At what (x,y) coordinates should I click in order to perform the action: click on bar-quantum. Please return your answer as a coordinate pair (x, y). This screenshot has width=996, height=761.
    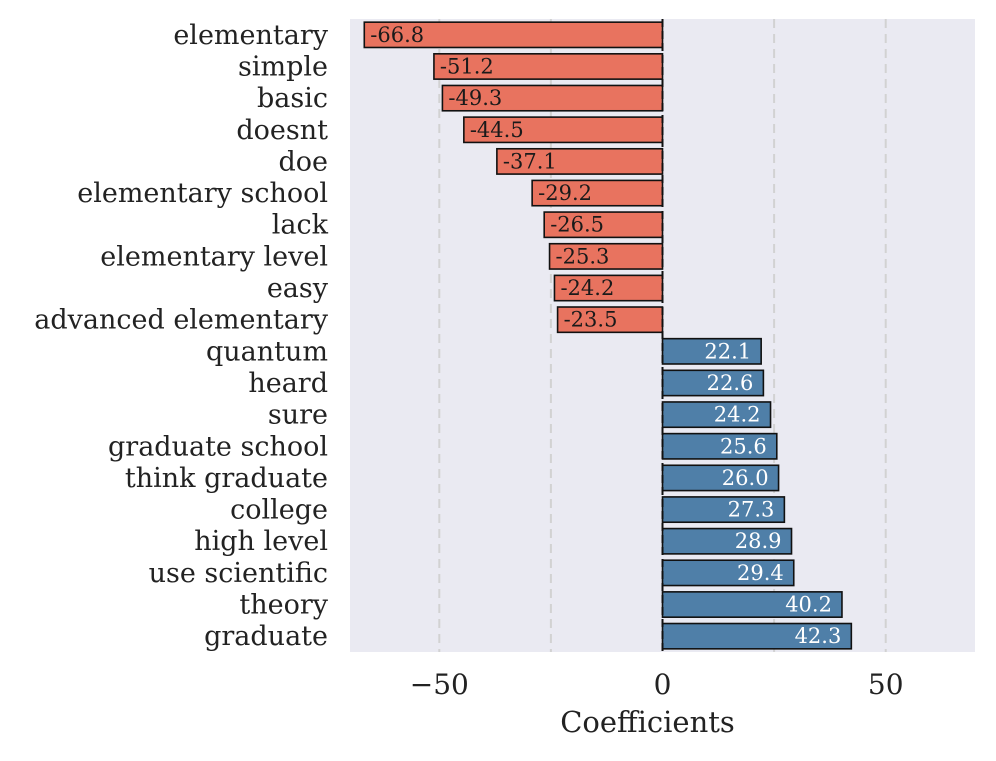
    Looking at the image, I should click on (711, 351).